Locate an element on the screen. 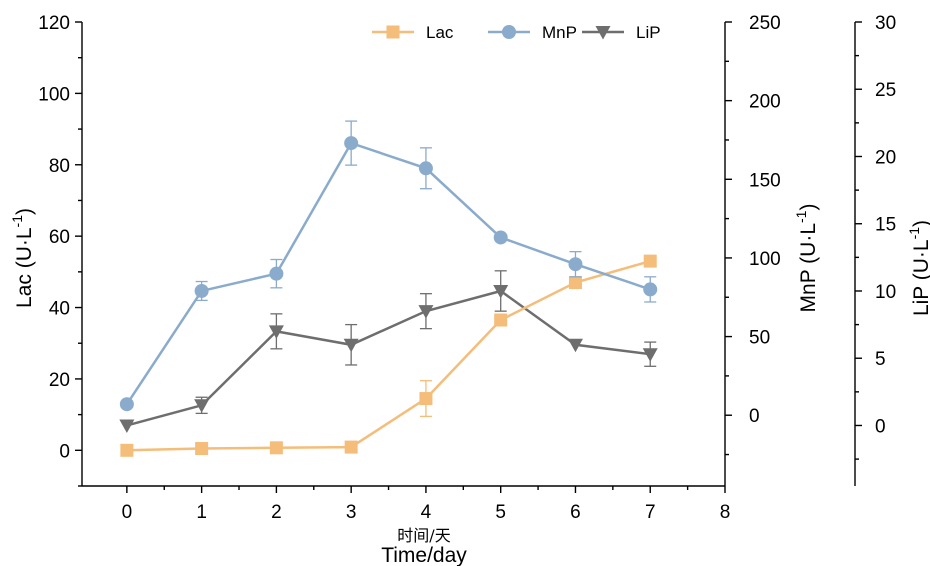 The height and width of the screenshot is (566, 930). mnp-axis-title: MnP (U·L-1) is located at coordinates (806, 258).